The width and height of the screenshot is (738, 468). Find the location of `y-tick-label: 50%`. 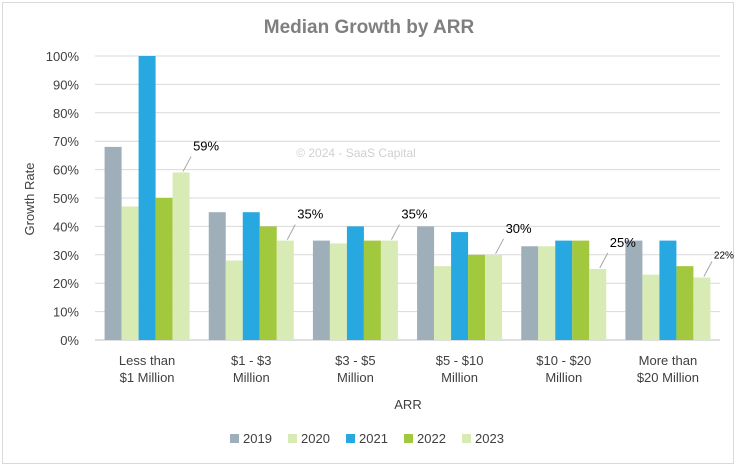

y-tick-label: 50% is located at coordinates (66, 198).